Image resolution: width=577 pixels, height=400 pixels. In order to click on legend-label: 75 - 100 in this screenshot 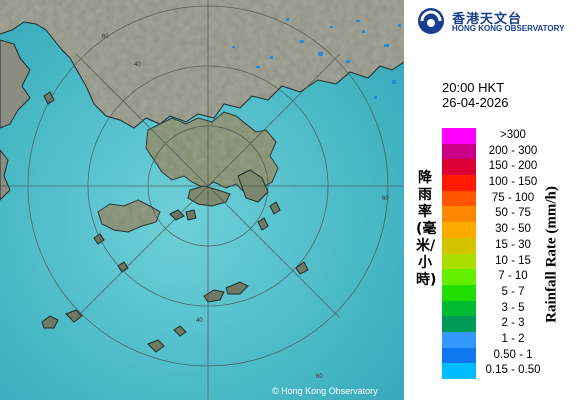, I will do `click(513, 197)`.